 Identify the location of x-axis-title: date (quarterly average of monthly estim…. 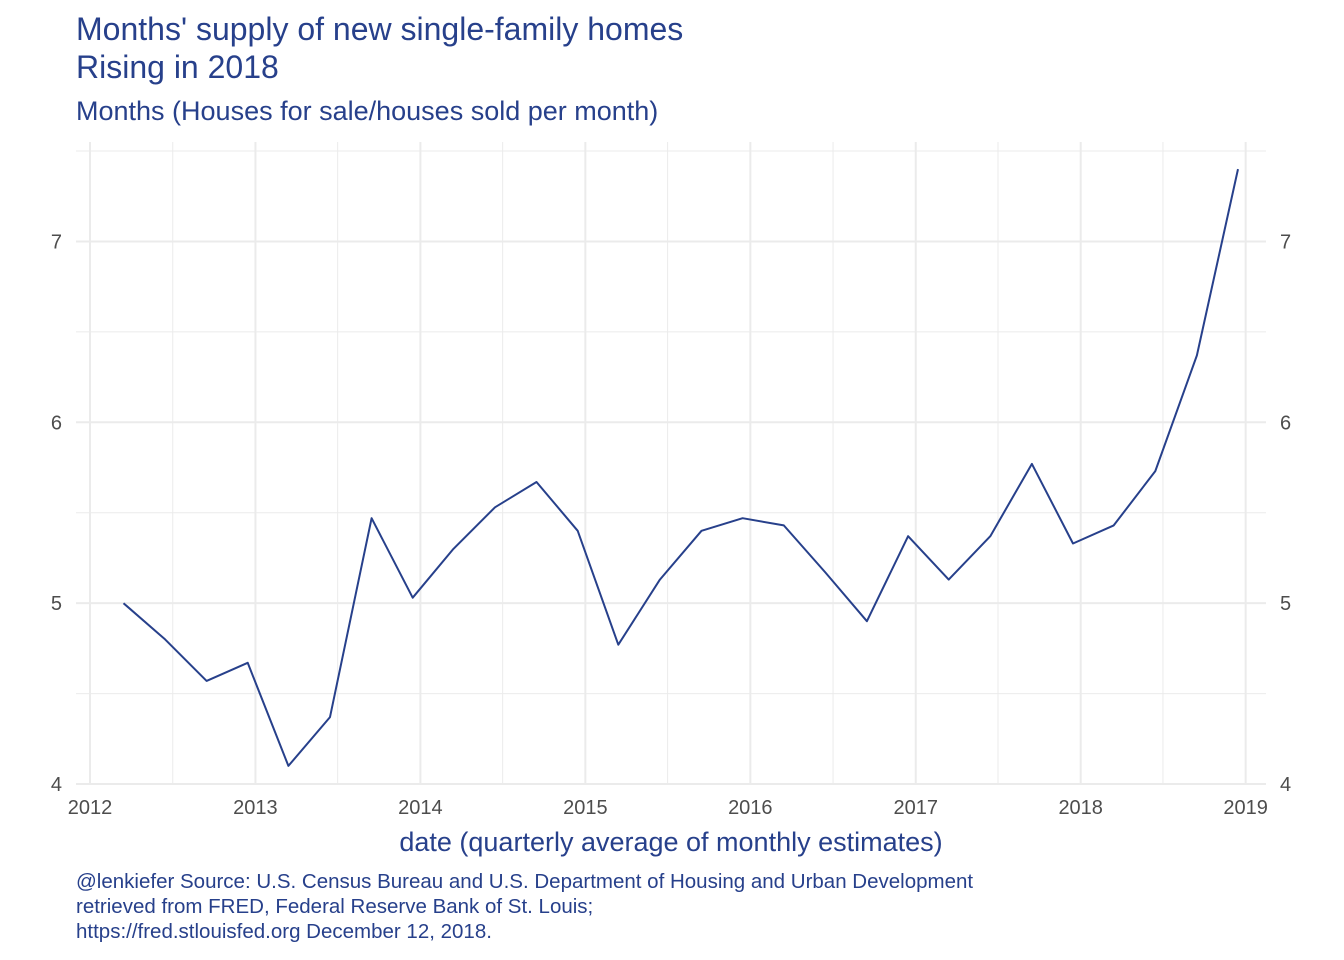
(670, 842).